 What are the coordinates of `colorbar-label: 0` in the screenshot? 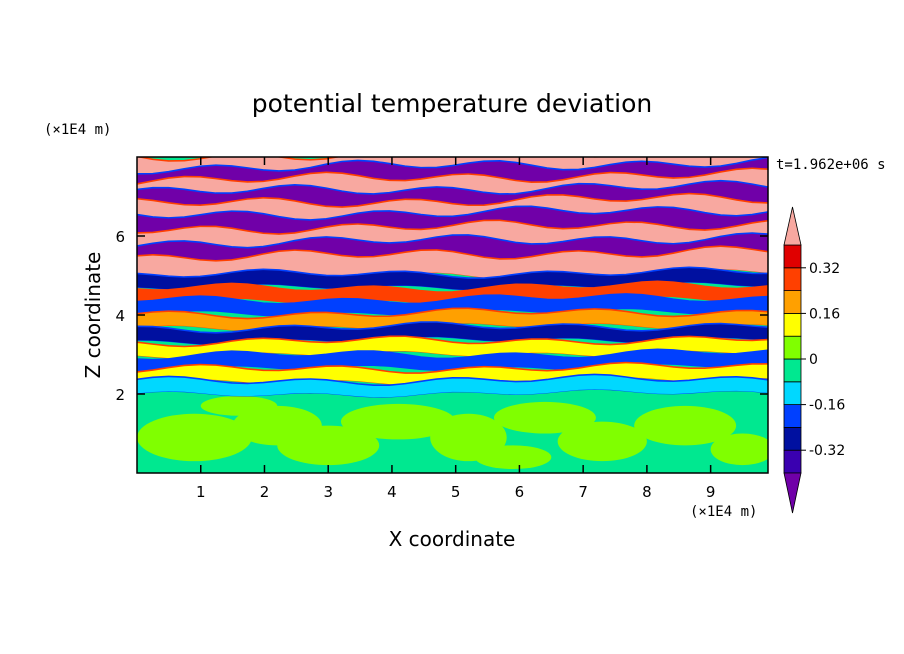 It's located at (813, 360).